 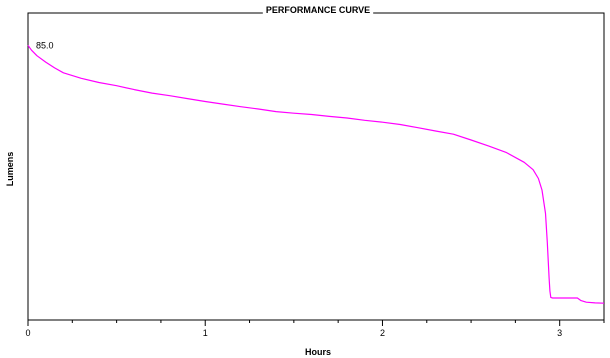 What do you see at coordinates (559, 333) in the screenshot?
I see `x-tick-label-3: 3` at bounding box center [559, 333].